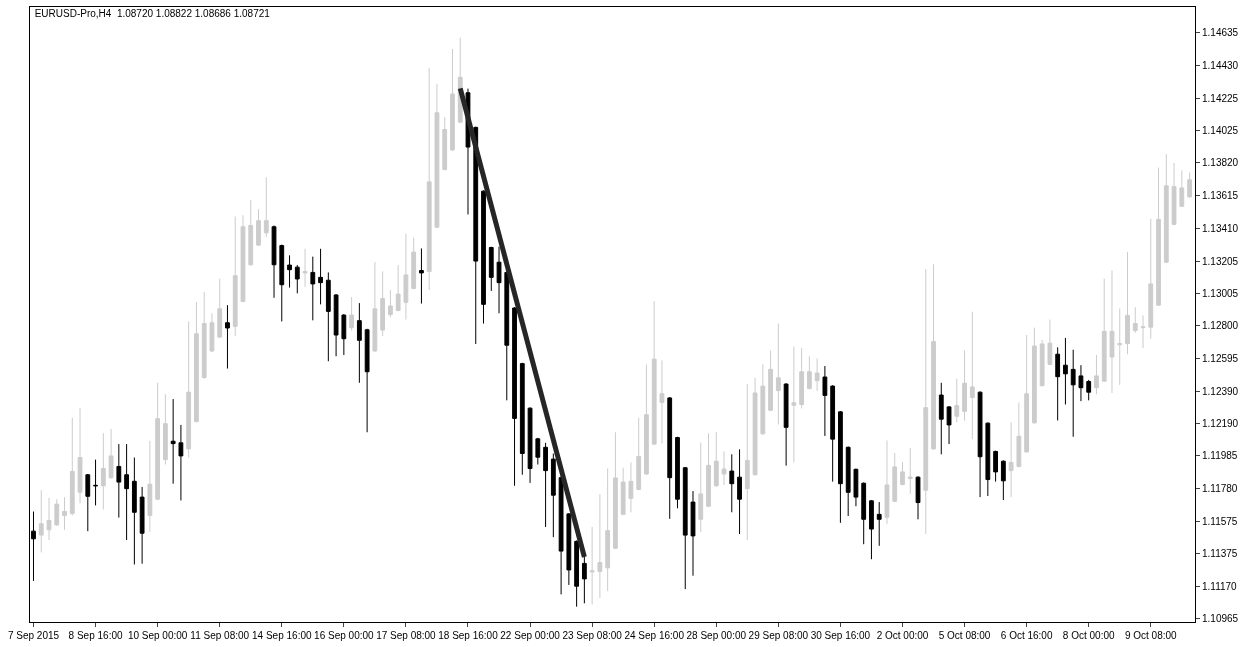 The image size is (1245, 647). What do you see at coordinates (220, 635) in the screenshot?
I see `x-tick-label: 11 Sep 08:00` at bounding box center [220, 635].